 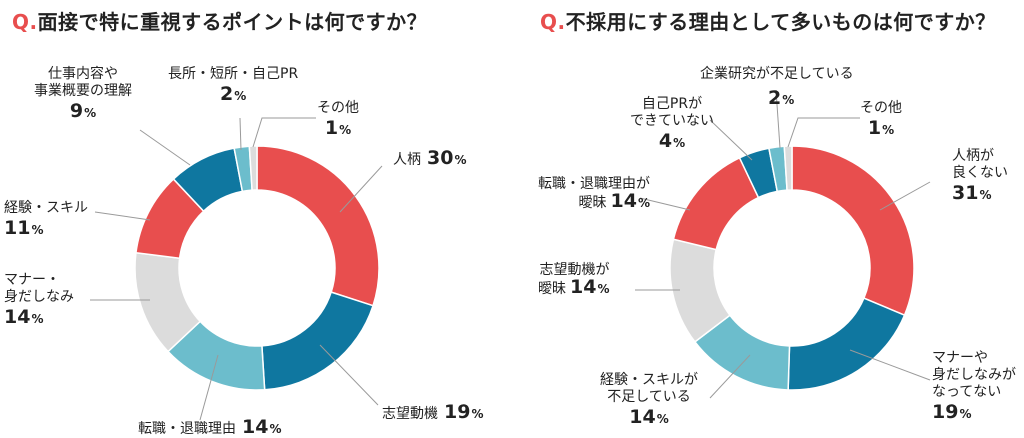 What do you see at coordinates (25, 22) in the screenshot?
I see `left-question-mark: Q.` at bounding box center [25, 22].